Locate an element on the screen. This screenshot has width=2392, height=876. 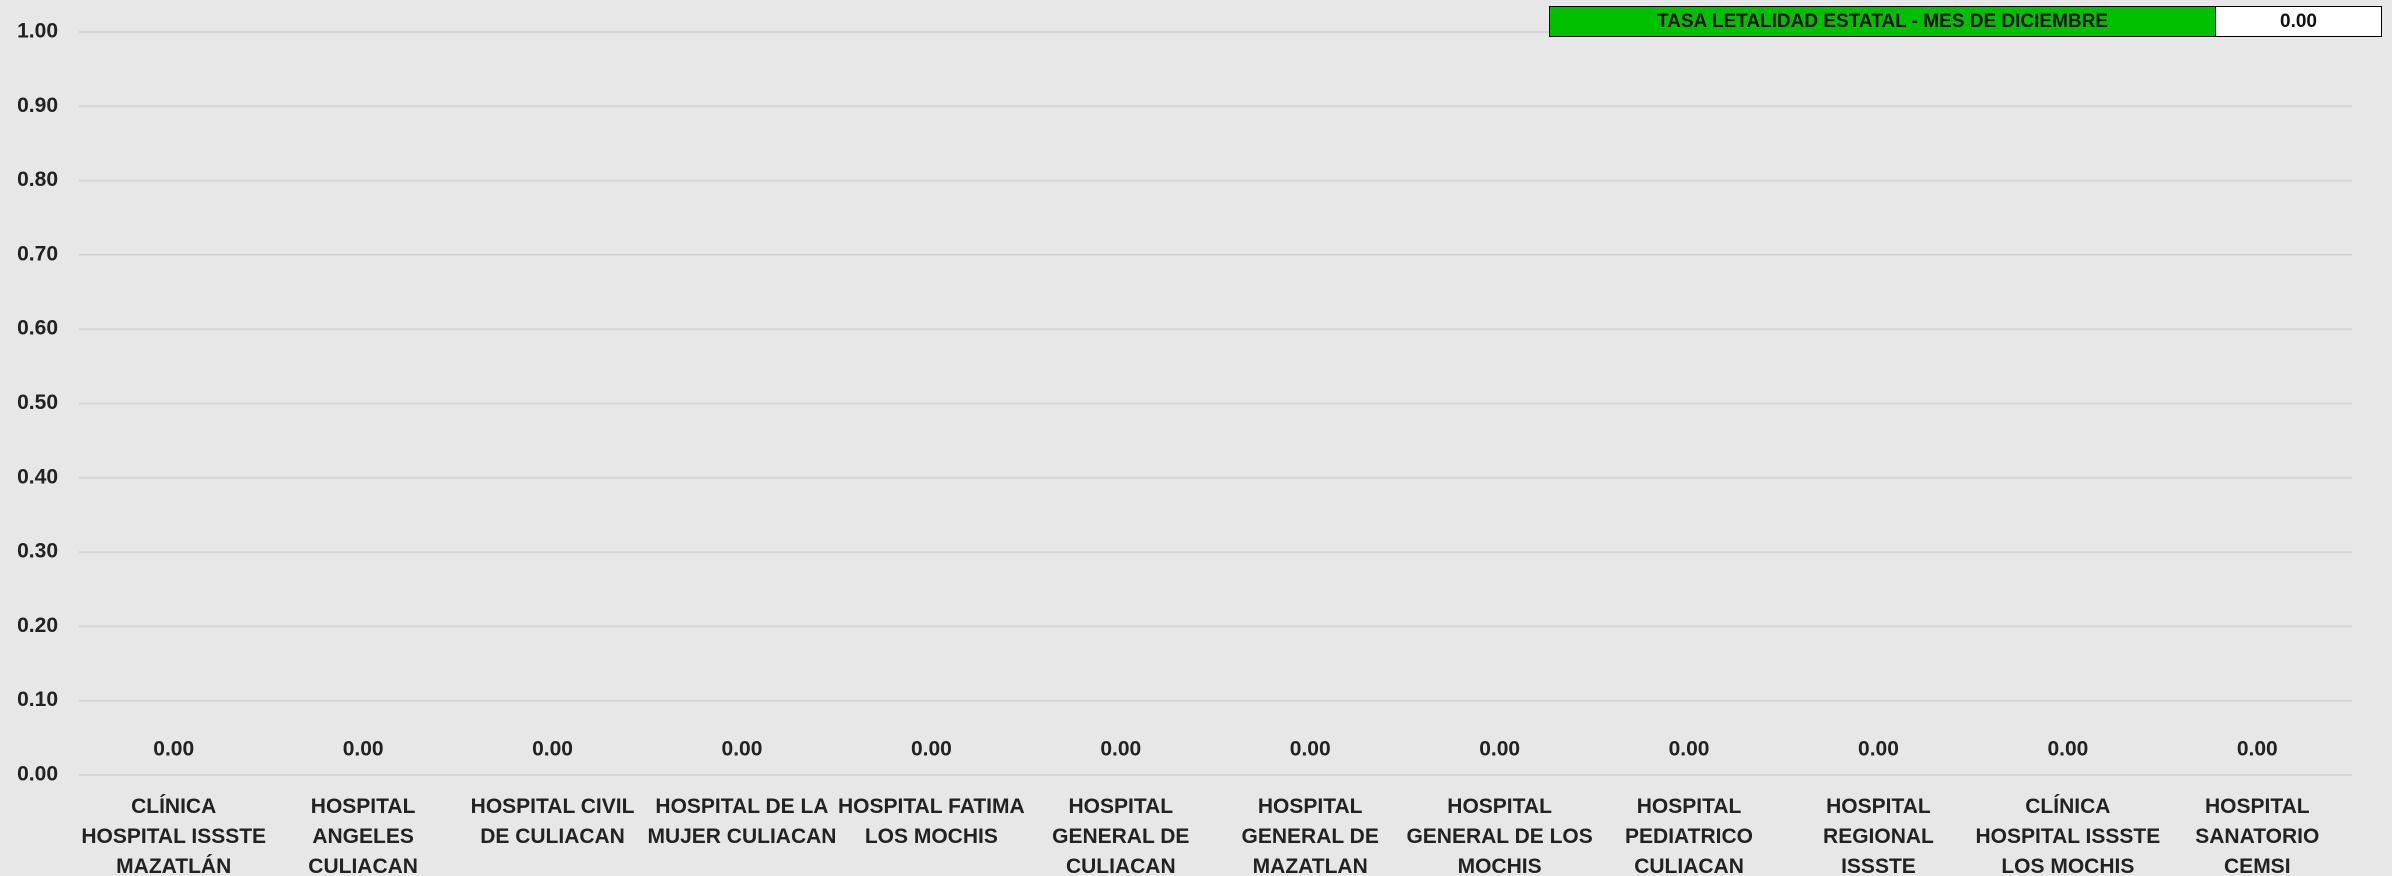
x-tick-label: HOSPITAL GENERAL DE MAZATLAN is located at coordinates (1310, 835).